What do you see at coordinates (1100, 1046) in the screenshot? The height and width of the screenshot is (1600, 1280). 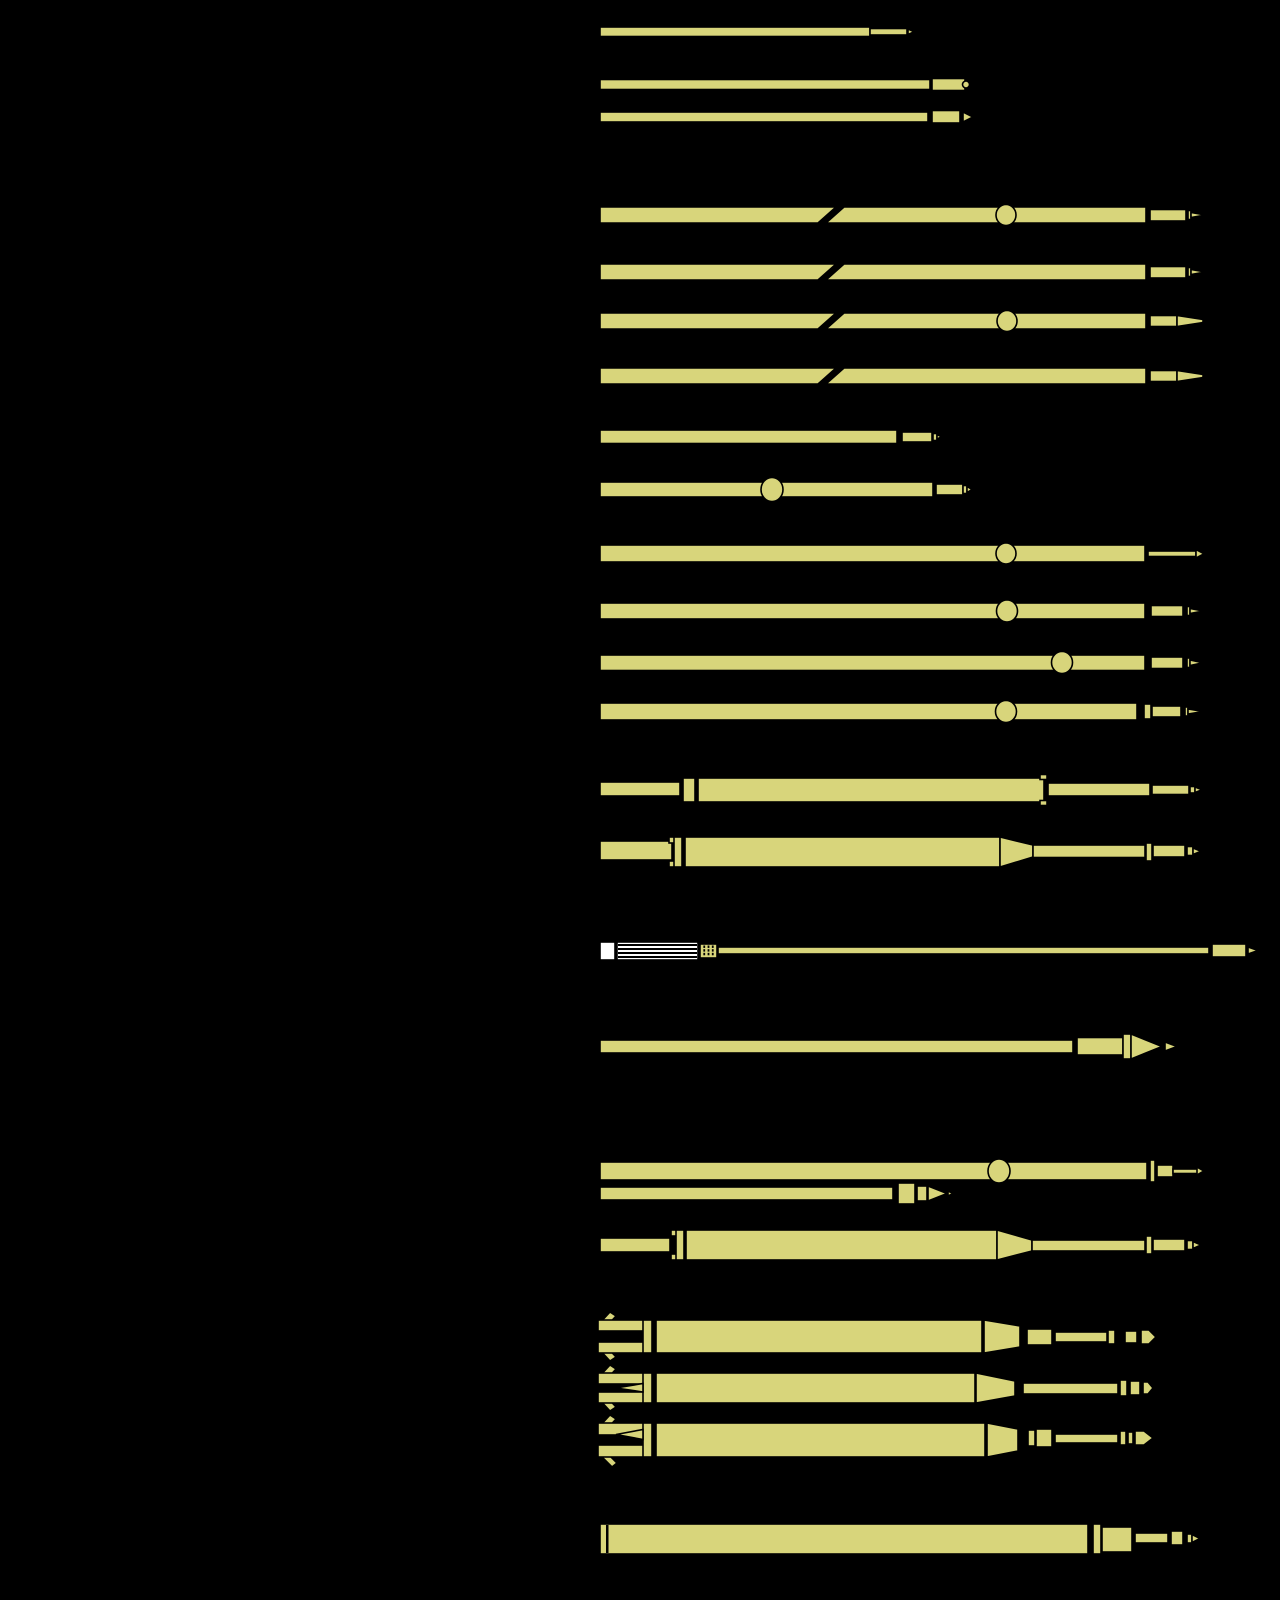 I see `warhead-section` at bounding box center [1100, 1046].